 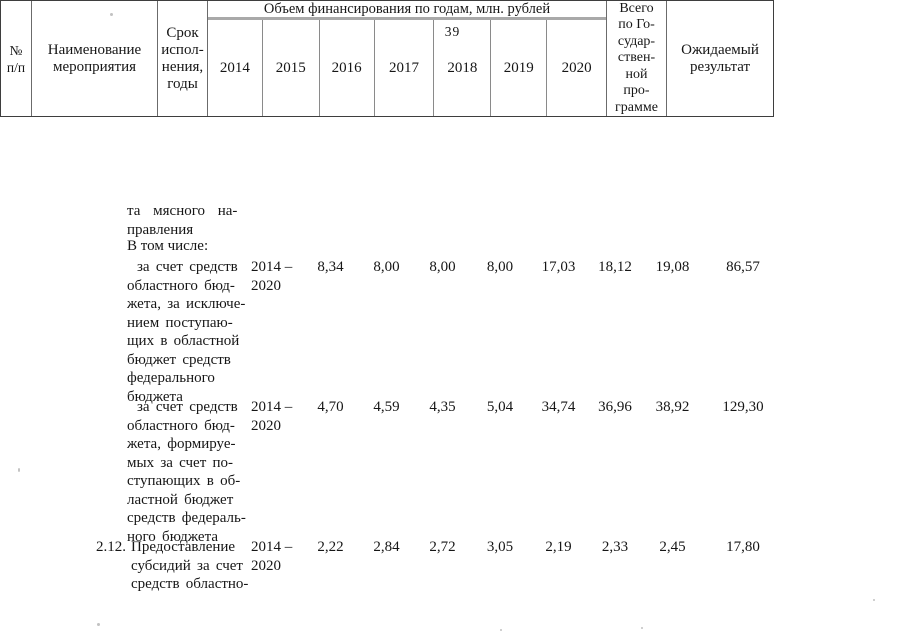 I want to click on row-total: 17,80, so click(x=743, y=547).